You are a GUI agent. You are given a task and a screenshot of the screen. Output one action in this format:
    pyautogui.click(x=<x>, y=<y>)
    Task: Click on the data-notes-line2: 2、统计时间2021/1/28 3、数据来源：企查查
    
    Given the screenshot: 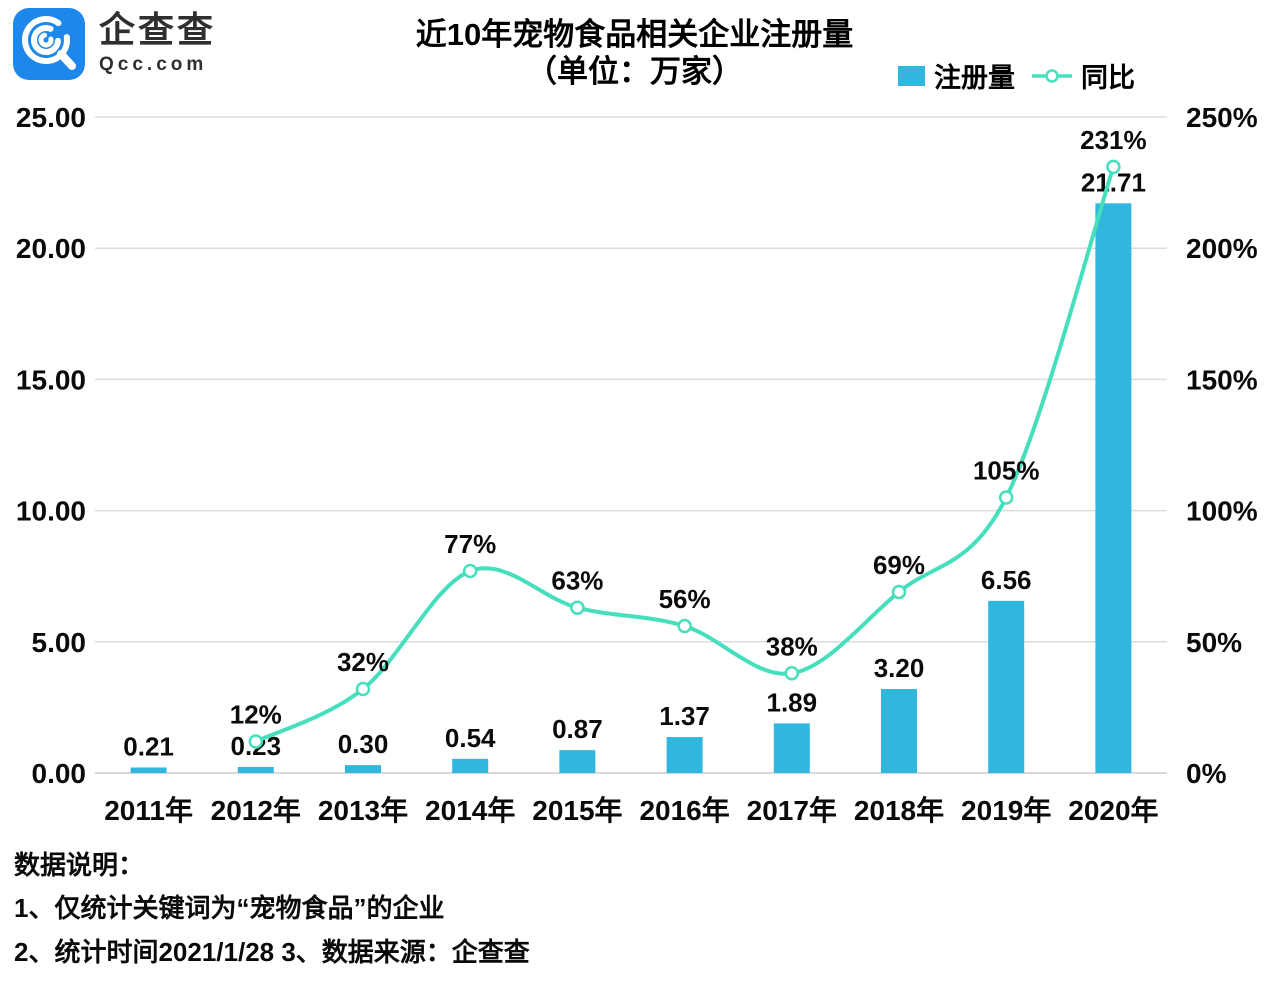 What is the action you would take?
    pyautogui.click(x=272, y=952)
    